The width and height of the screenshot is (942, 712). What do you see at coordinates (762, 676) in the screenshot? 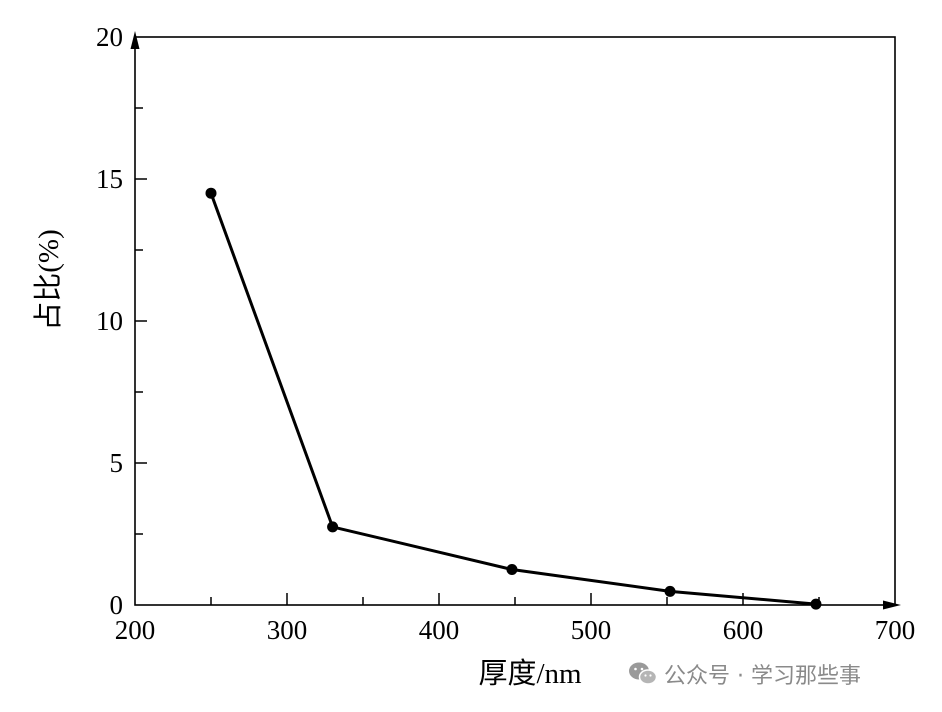
I see `watermark-text: 公众号 · 学习那些事` at bounding box center [762, 676].